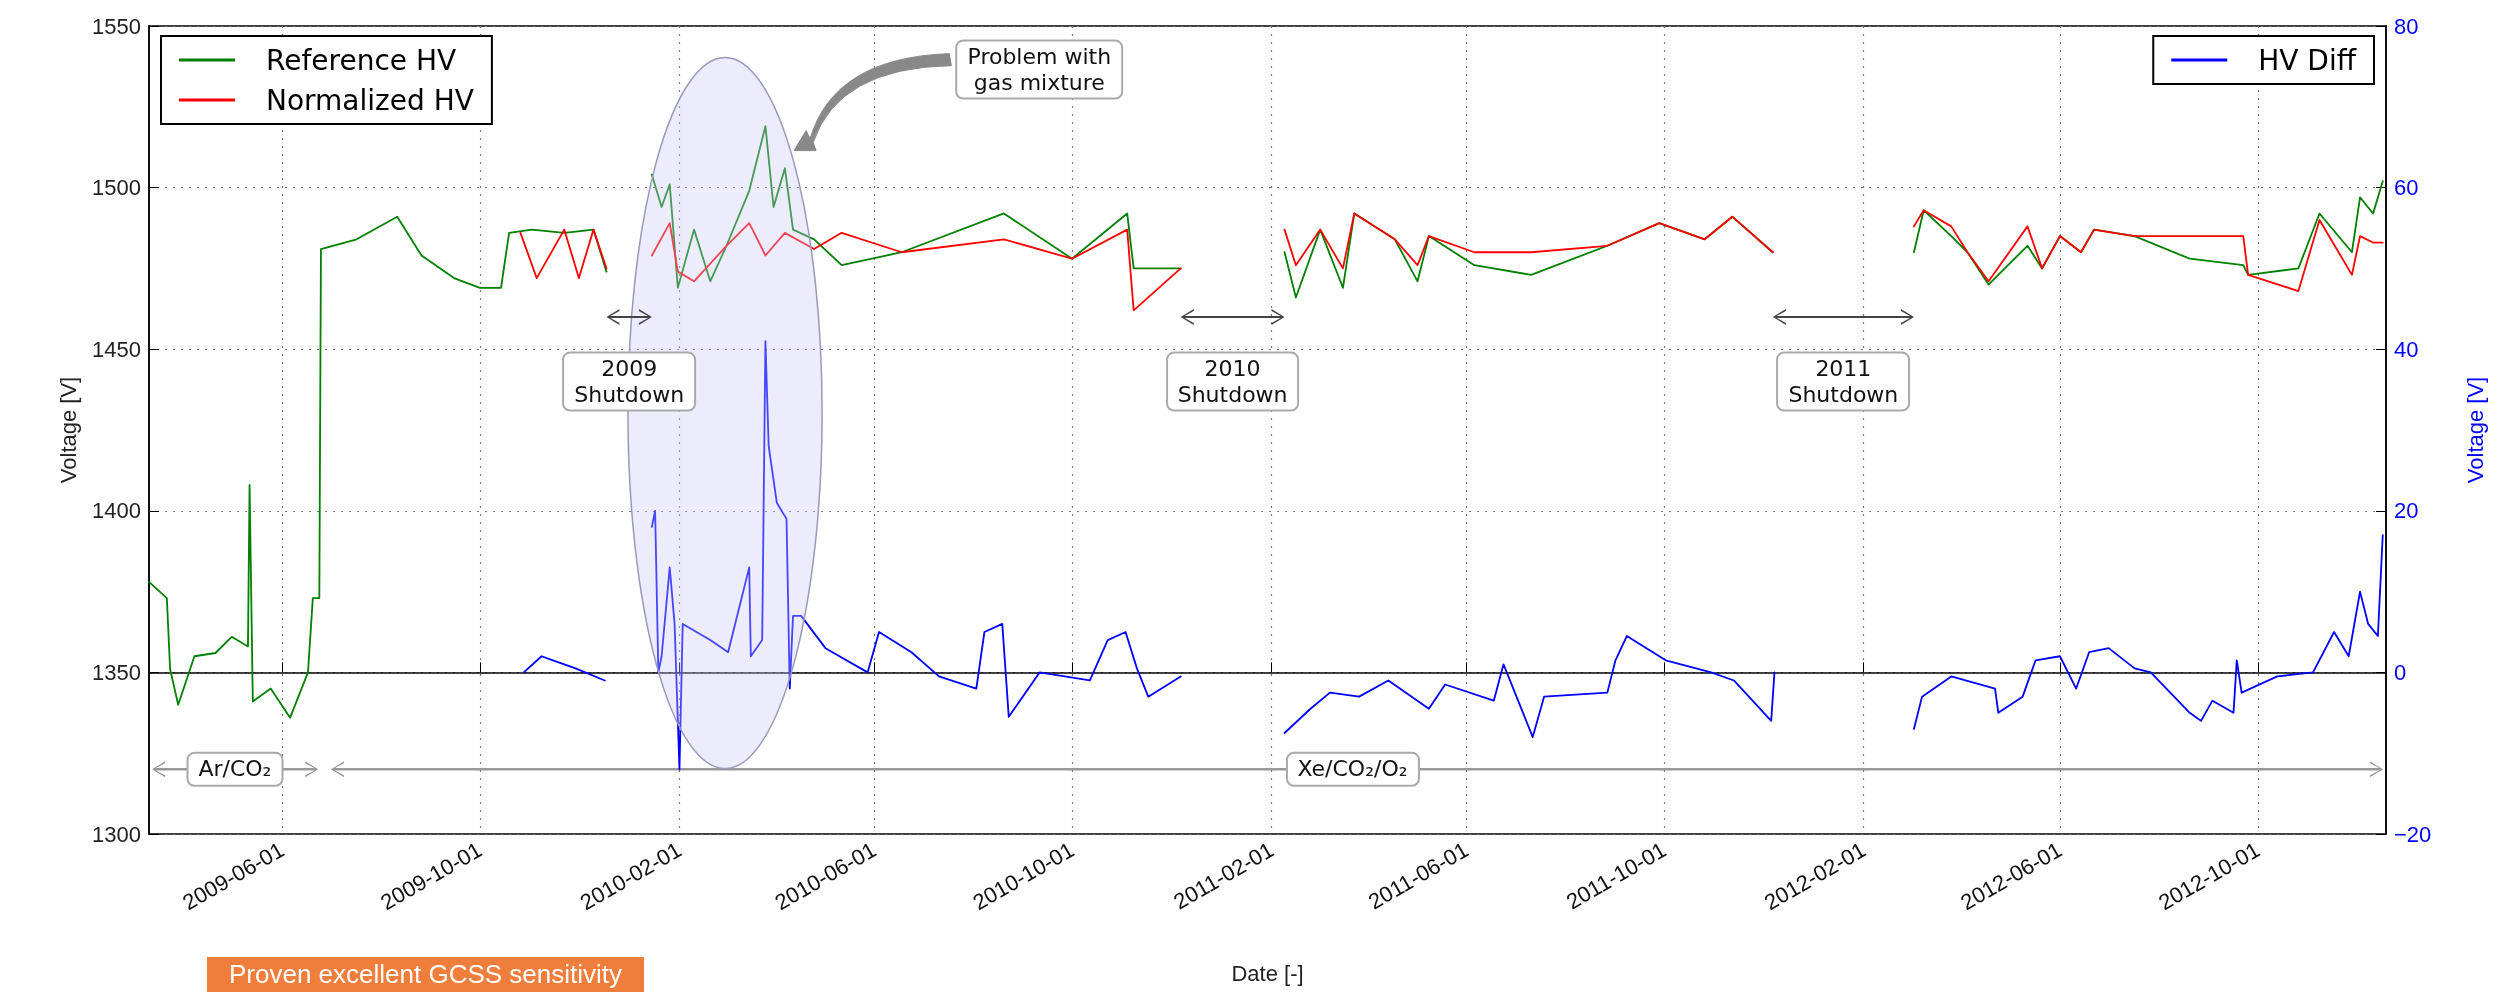 The width and height of the screenshot is (2498, 996). I want to click on legend-label: HV Diff, so click(2307, 60).